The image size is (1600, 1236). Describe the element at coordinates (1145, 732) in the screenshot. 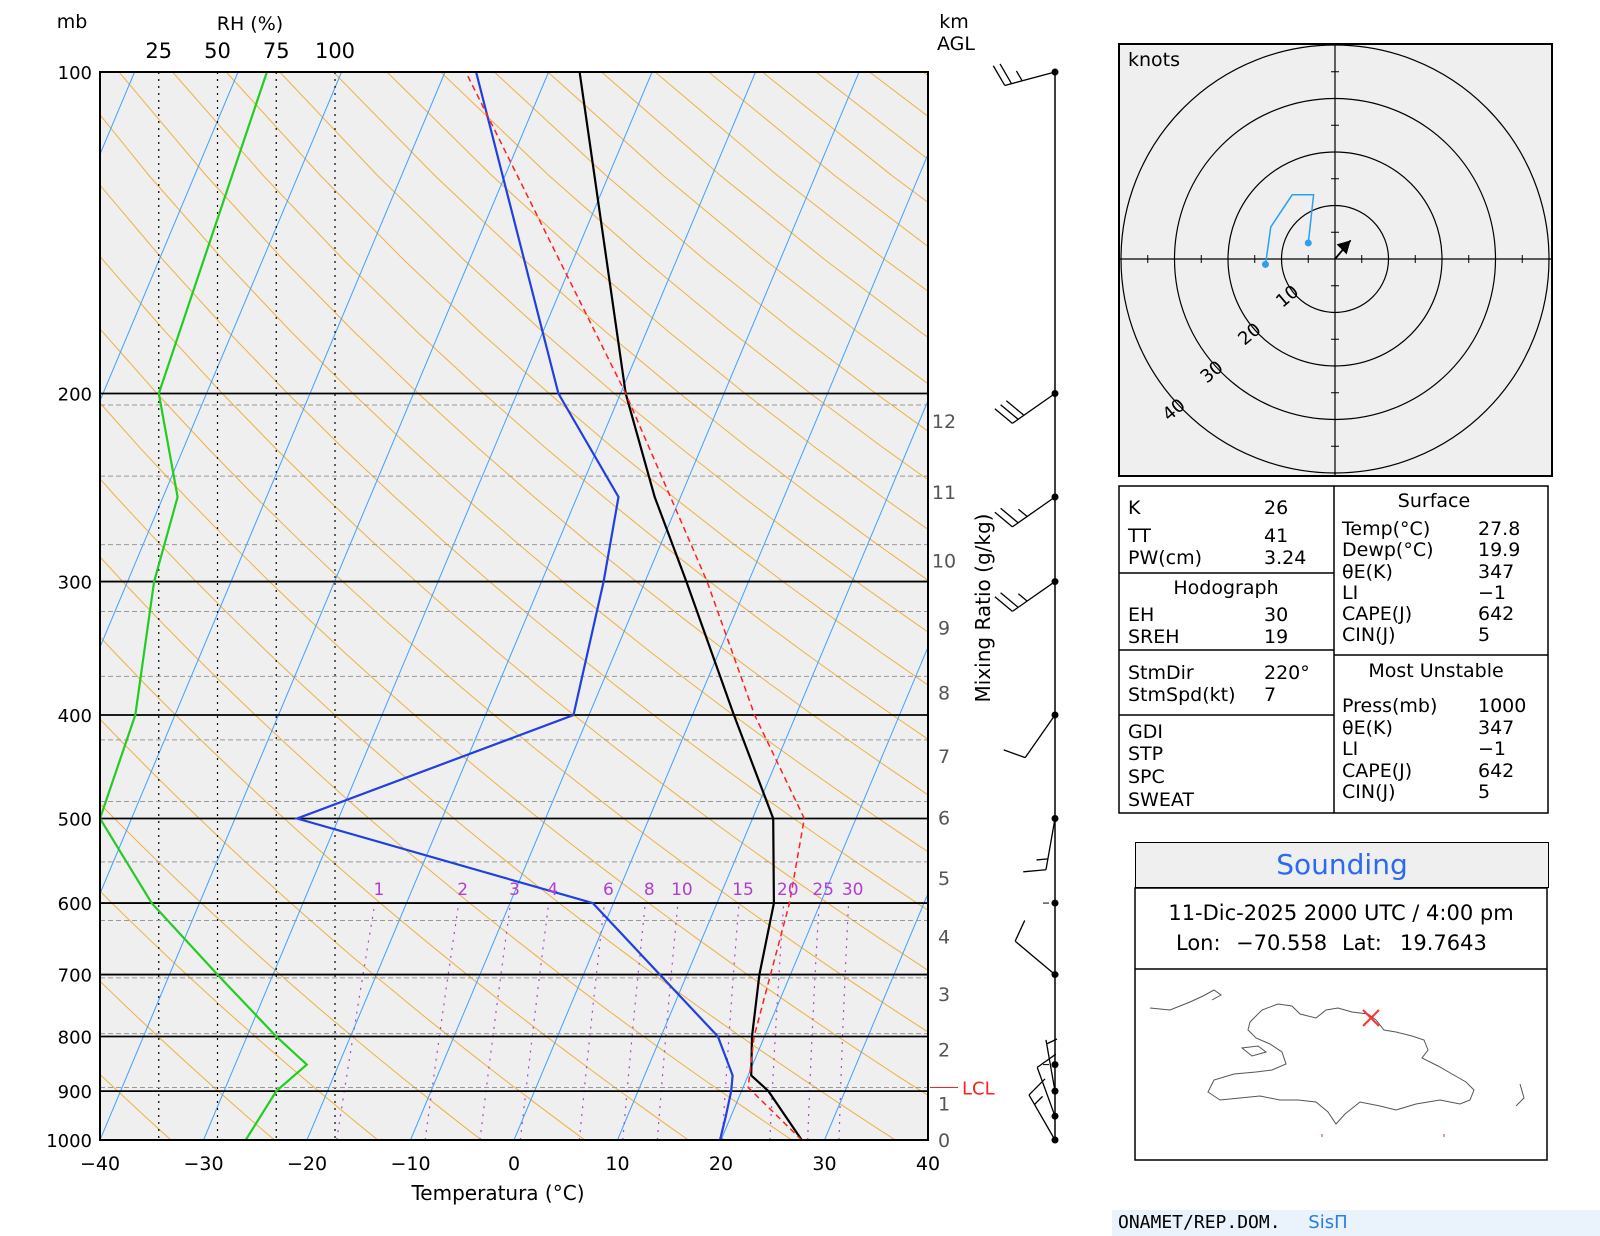

I see `gdi-label: GDI` at that location.